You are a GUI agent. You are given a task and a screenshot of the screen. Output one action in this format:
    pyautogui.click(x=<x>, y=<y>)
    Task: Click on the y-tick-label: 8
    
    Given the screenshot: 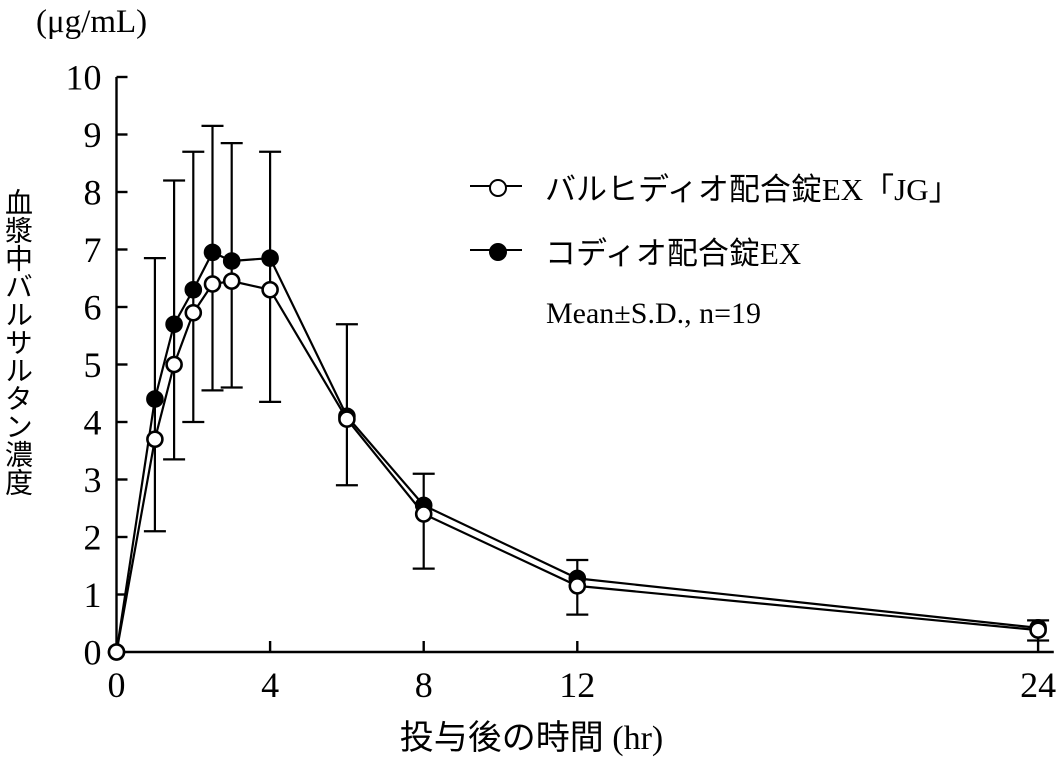 What is the action you would take?
    pyautogui.click(x=93, y=193)
    